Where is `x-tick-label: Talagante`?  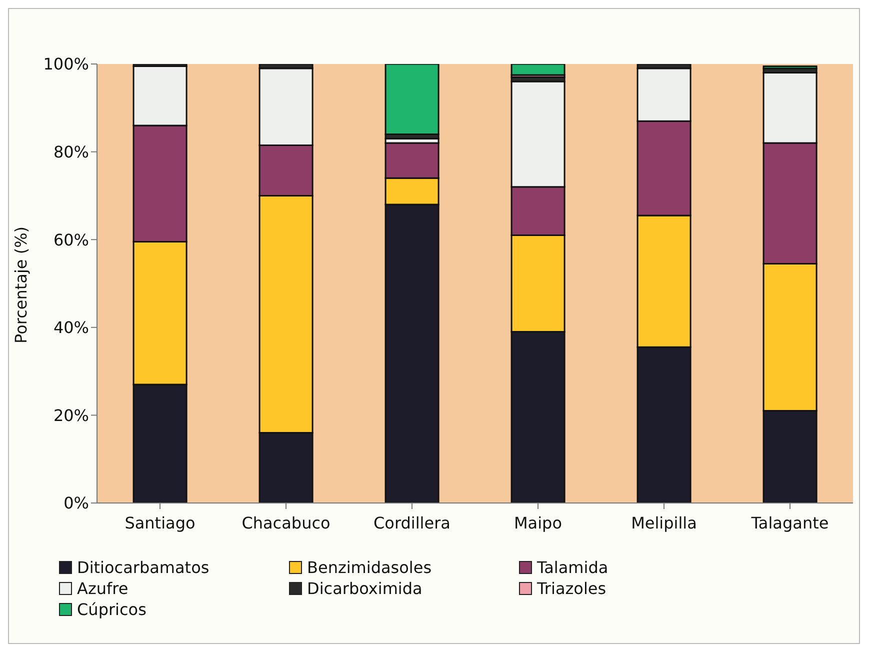
x-tick-label: Talagante is located at coordinates (789, 522).